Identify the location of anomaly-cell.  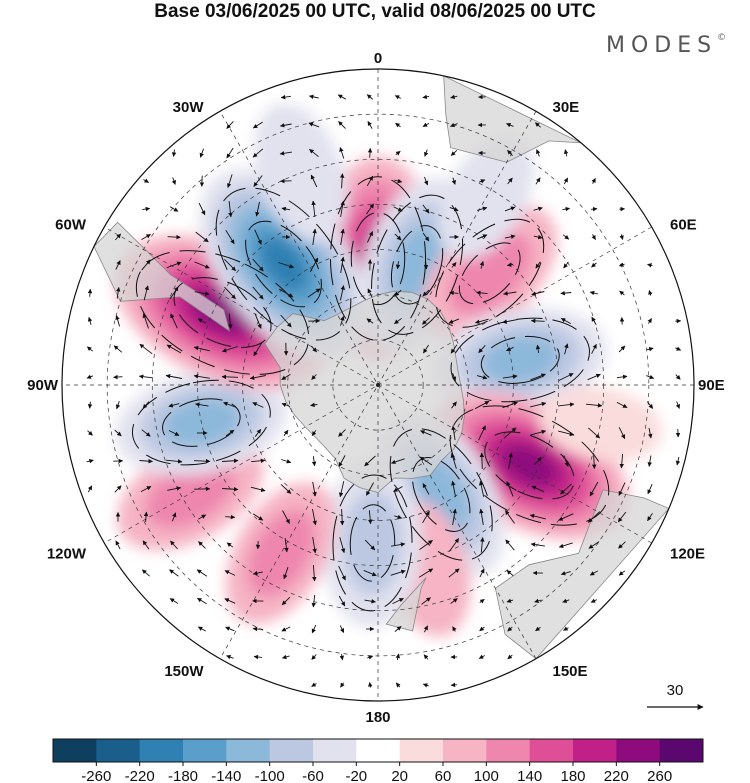
(190, 493).